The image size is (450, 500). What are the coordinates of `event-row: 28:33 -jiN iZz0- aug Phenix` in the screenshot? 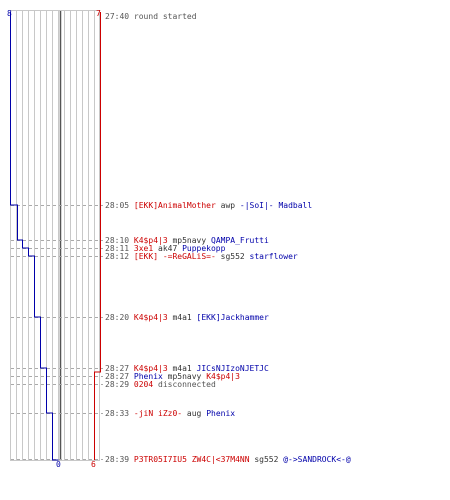 It's located at (170, 413).